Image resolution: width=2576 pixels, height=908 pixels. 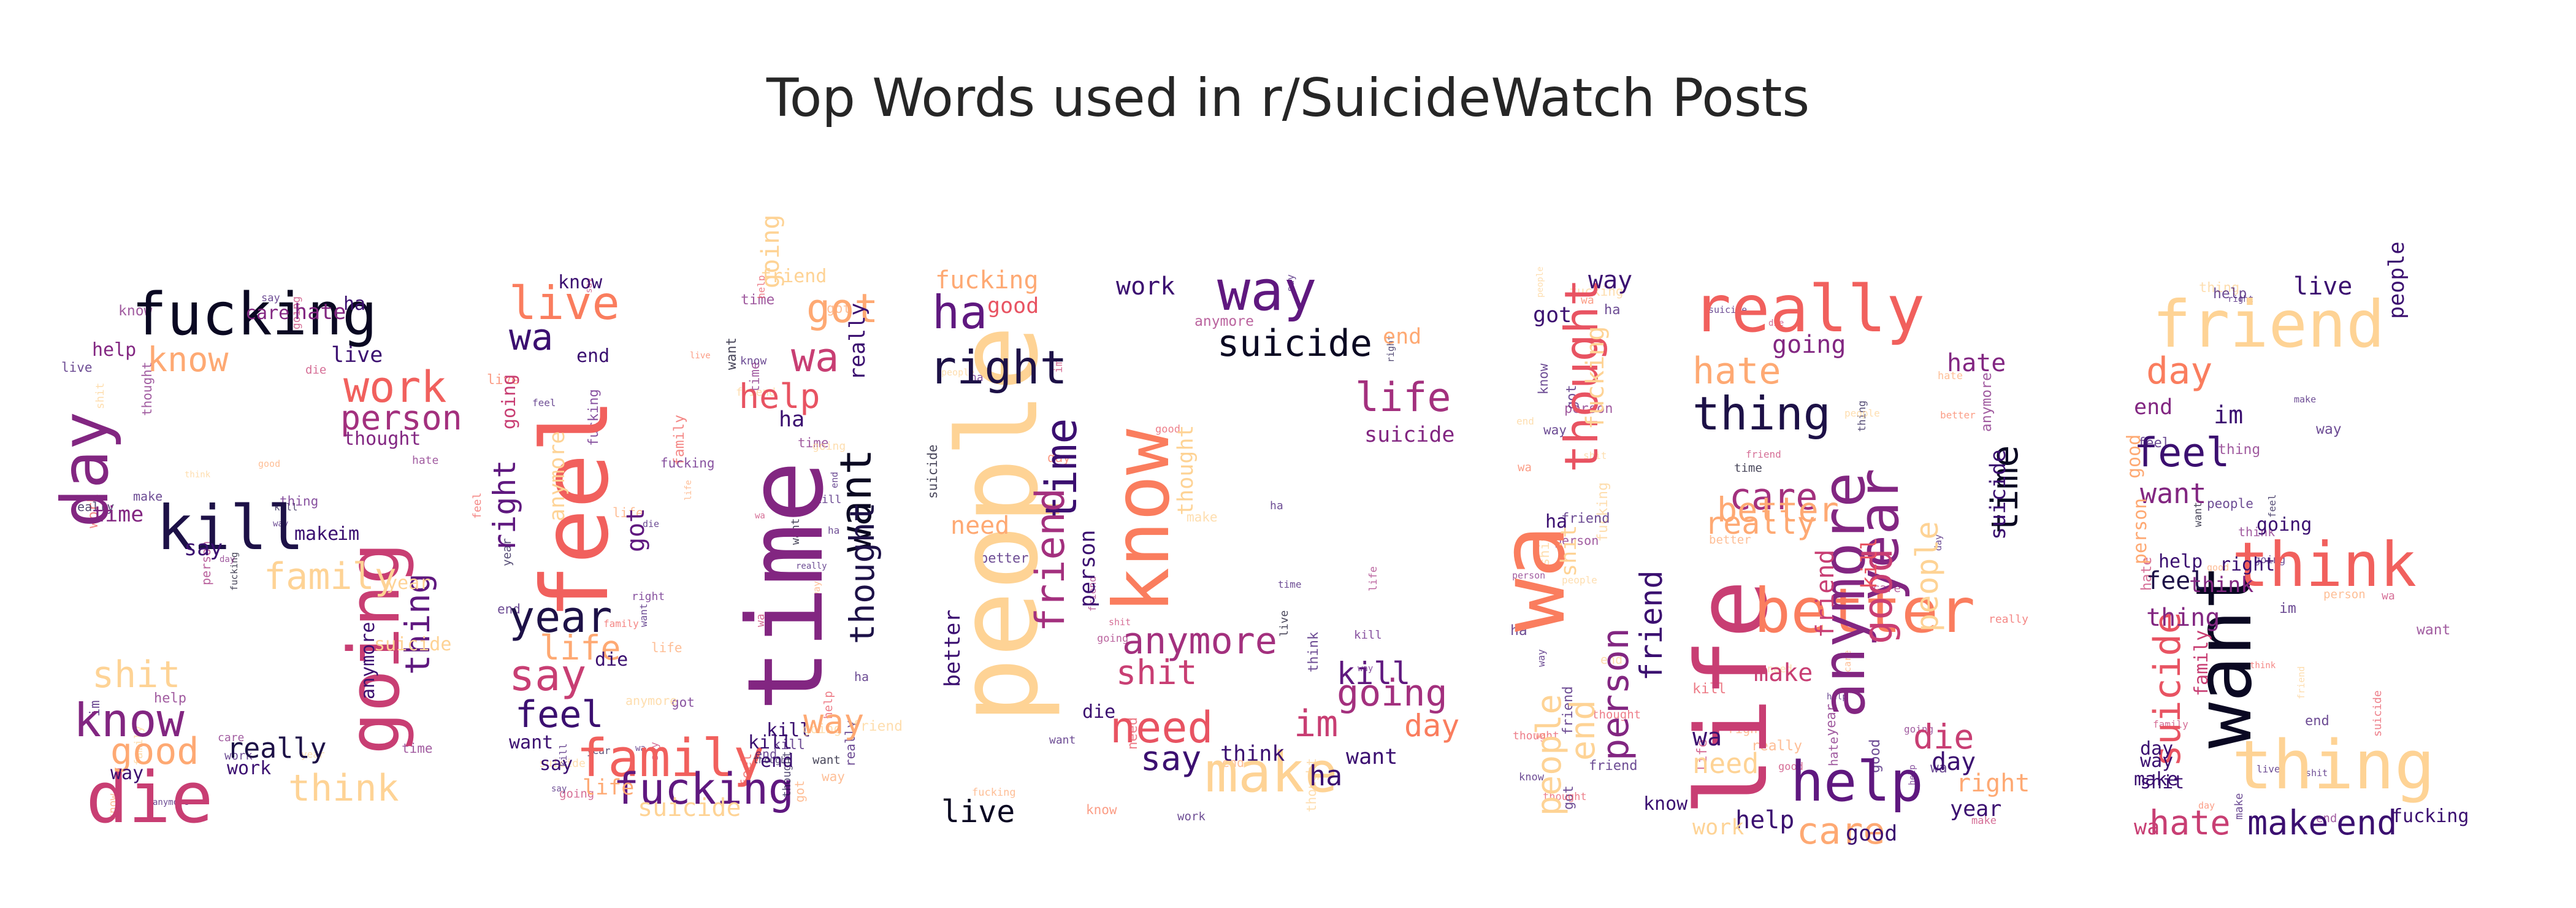 What do you see at coordinates (417, 748) in the screenshot?
I see `word-time-filler: time` at bounding box center [417, 748].